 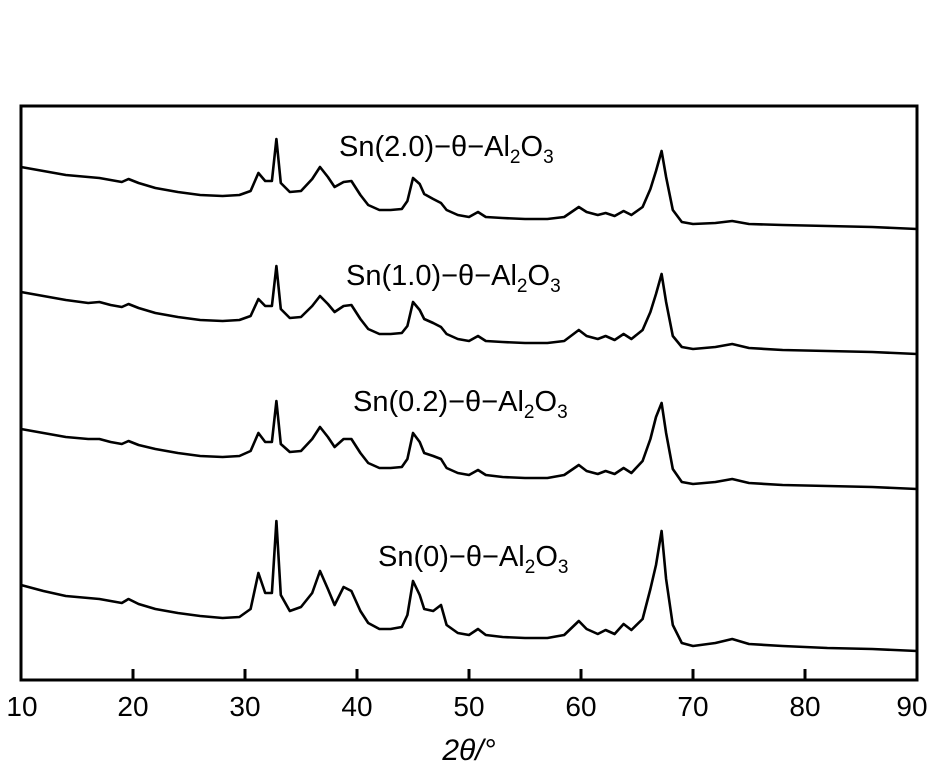 I want to click on x-tick-label-20: 20, so click(x=132, y=706).